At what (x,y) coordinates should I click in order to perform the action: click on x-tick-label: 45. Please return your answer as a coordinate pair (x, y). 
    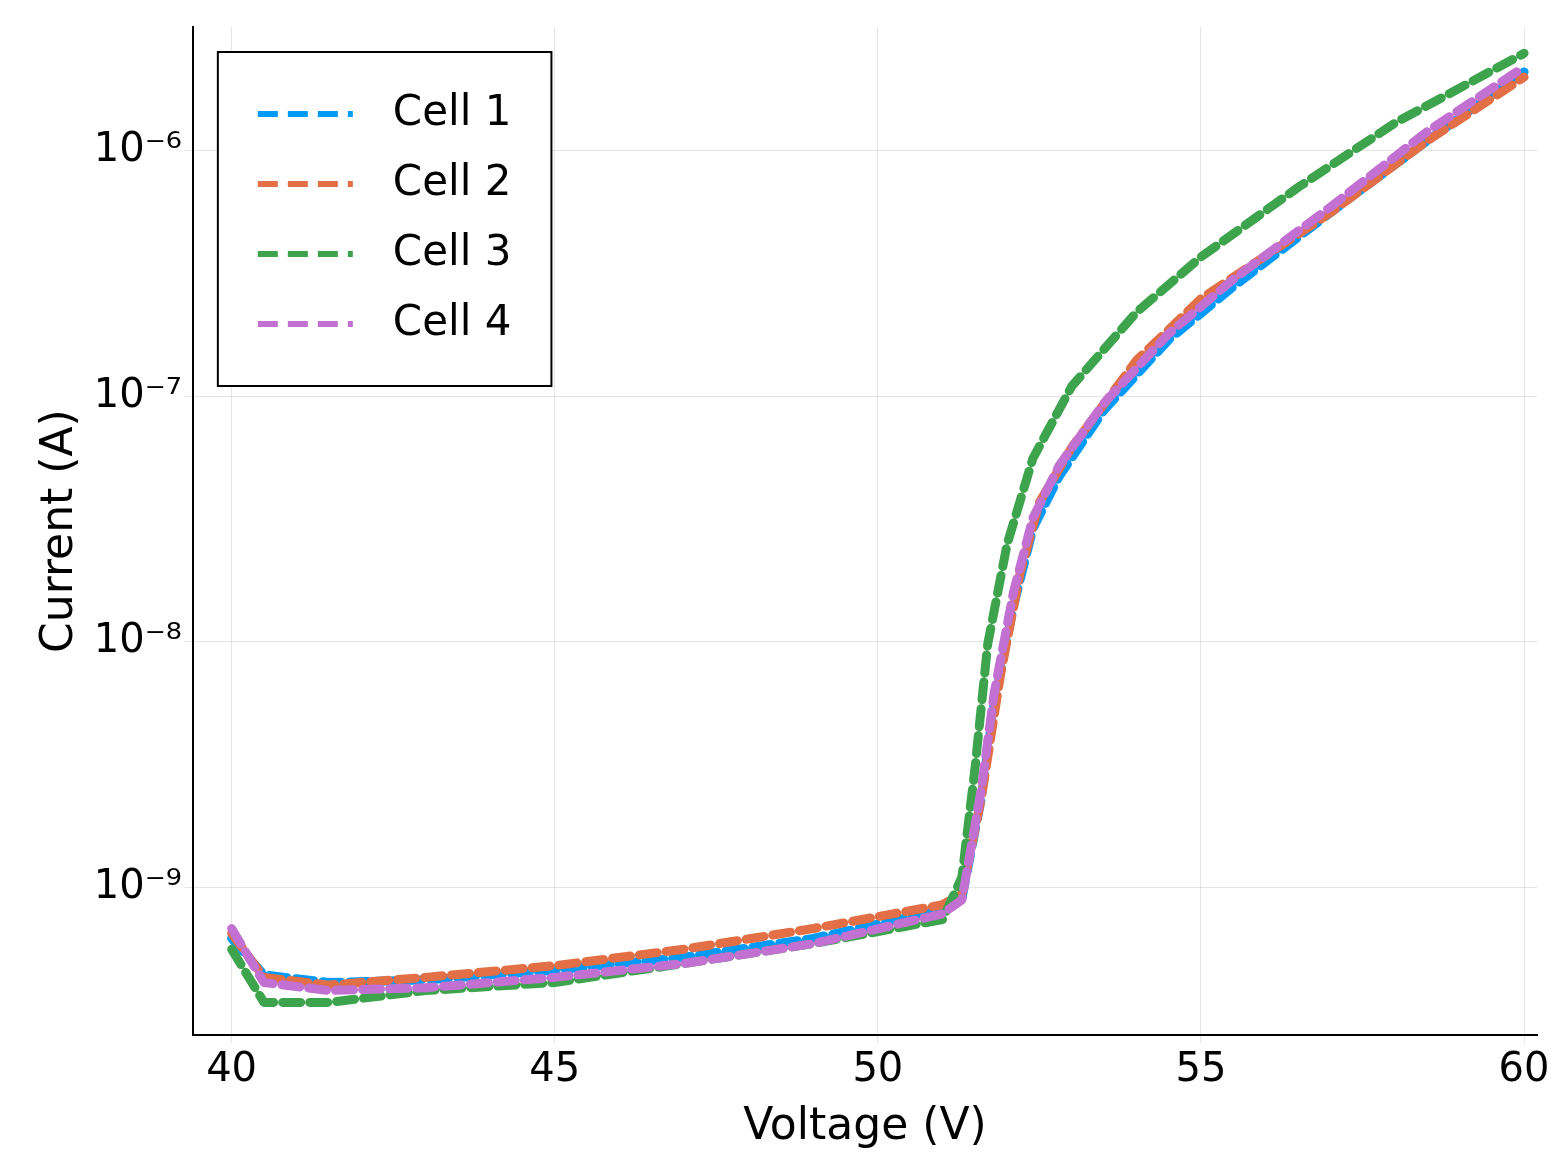
    Looking at the image, I should click on (555, 1066).